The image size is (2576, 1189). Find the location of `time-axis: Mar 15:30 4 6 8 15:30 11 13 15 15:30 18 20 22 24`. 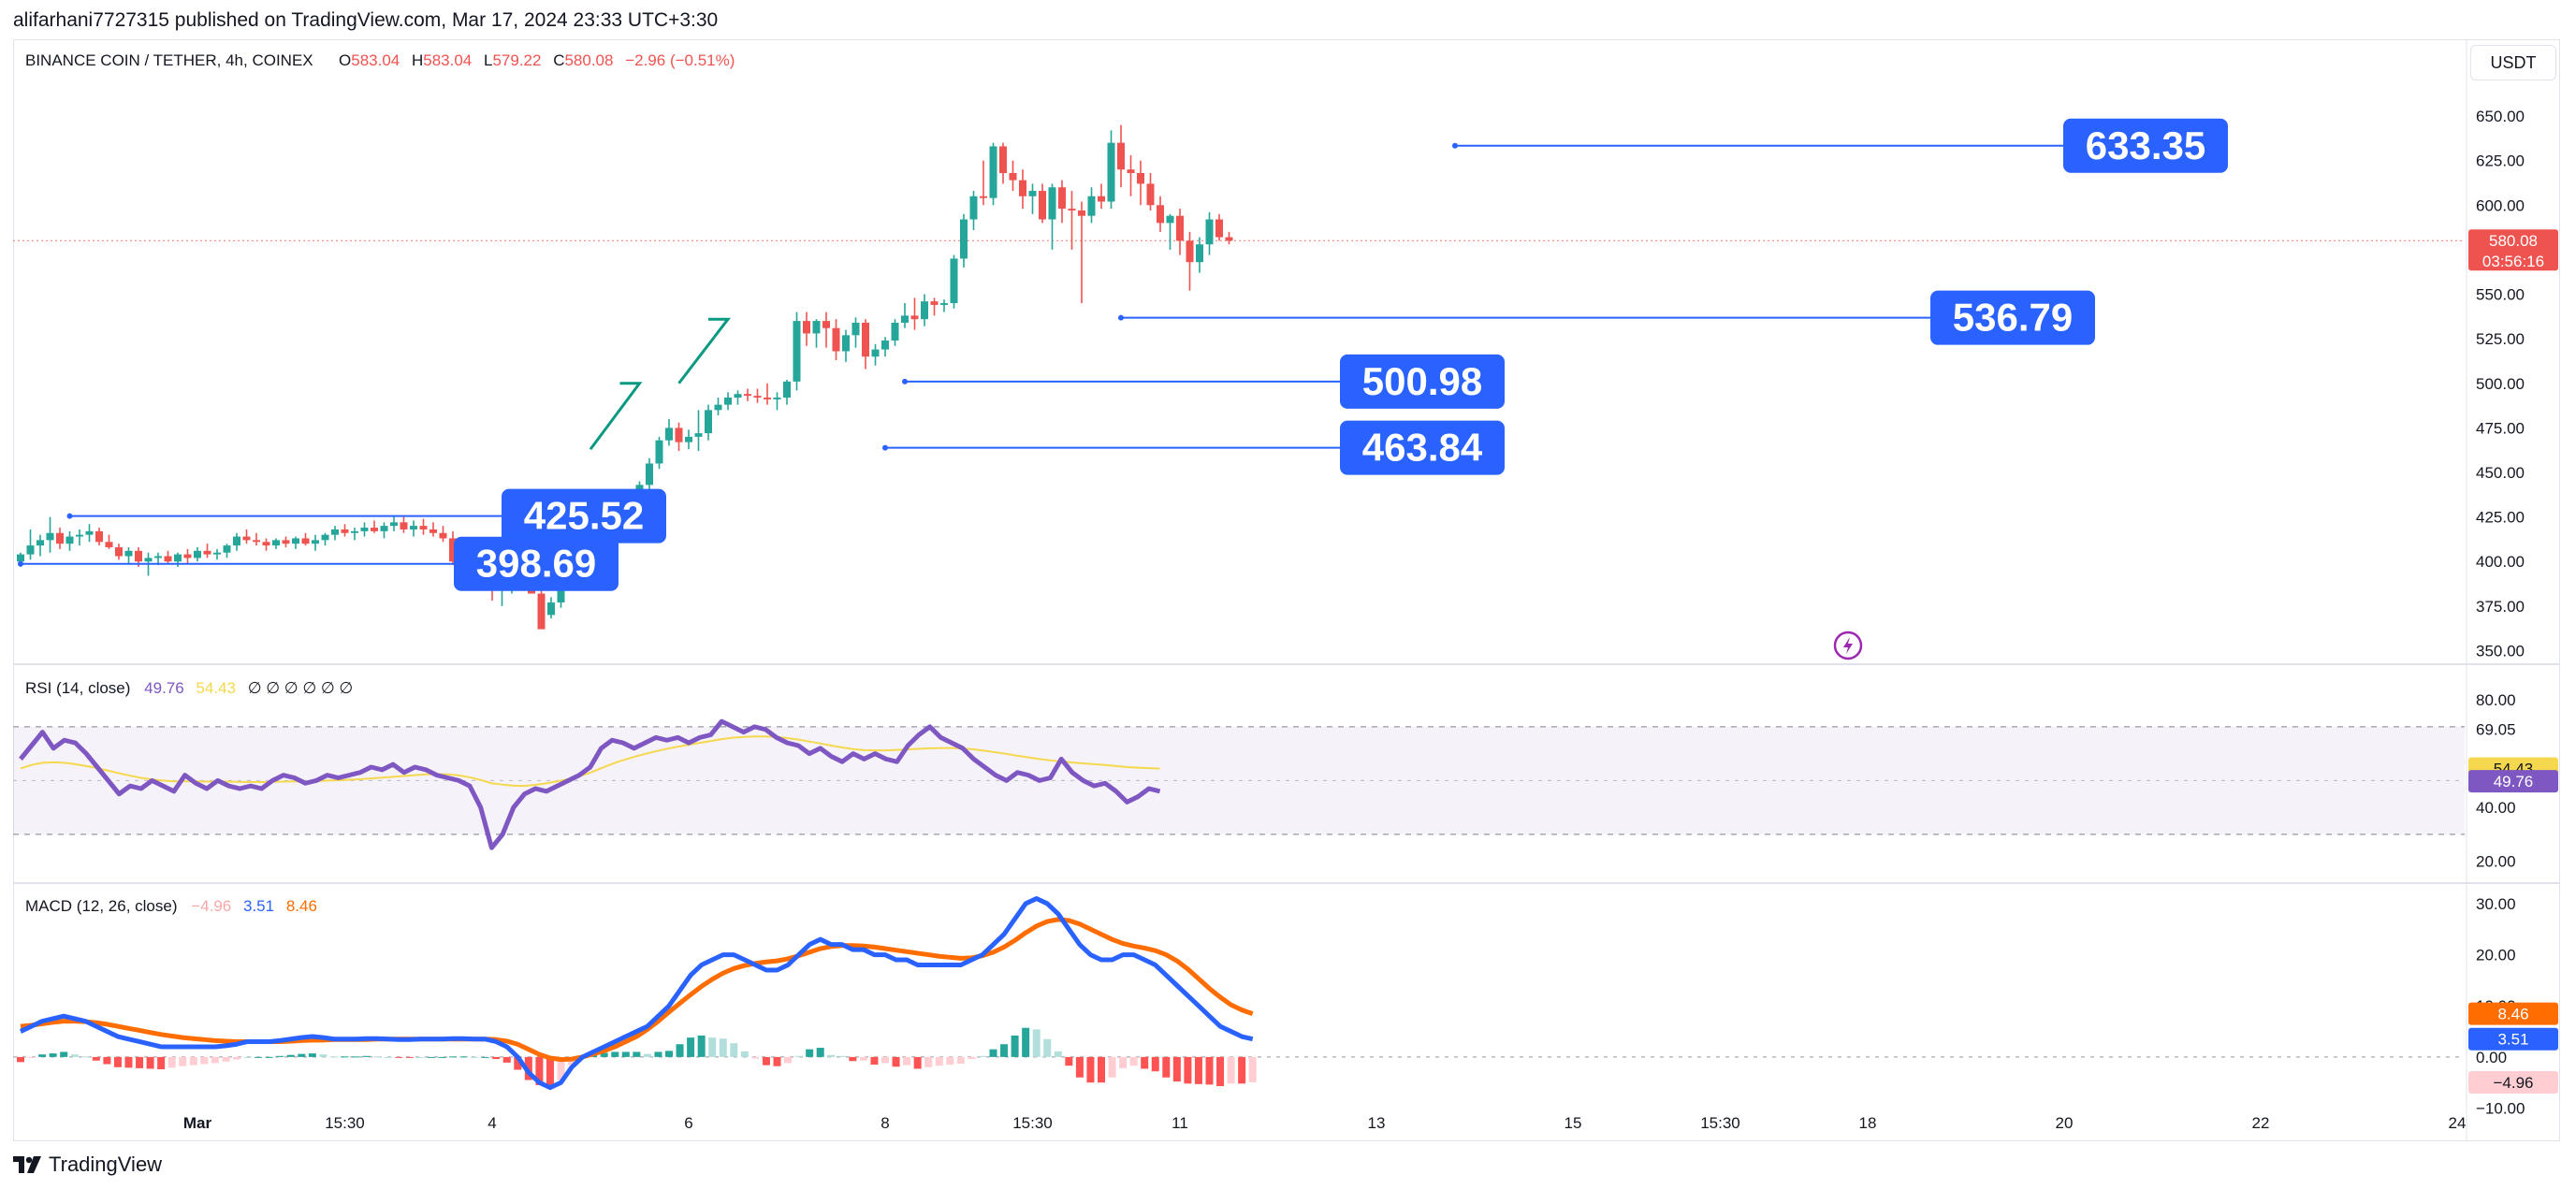

time-axis: Mar 15:30 4 6 8 15:30 11 13 15 15:30 18 20 22 24 is located at coordinates (1325, 1123).